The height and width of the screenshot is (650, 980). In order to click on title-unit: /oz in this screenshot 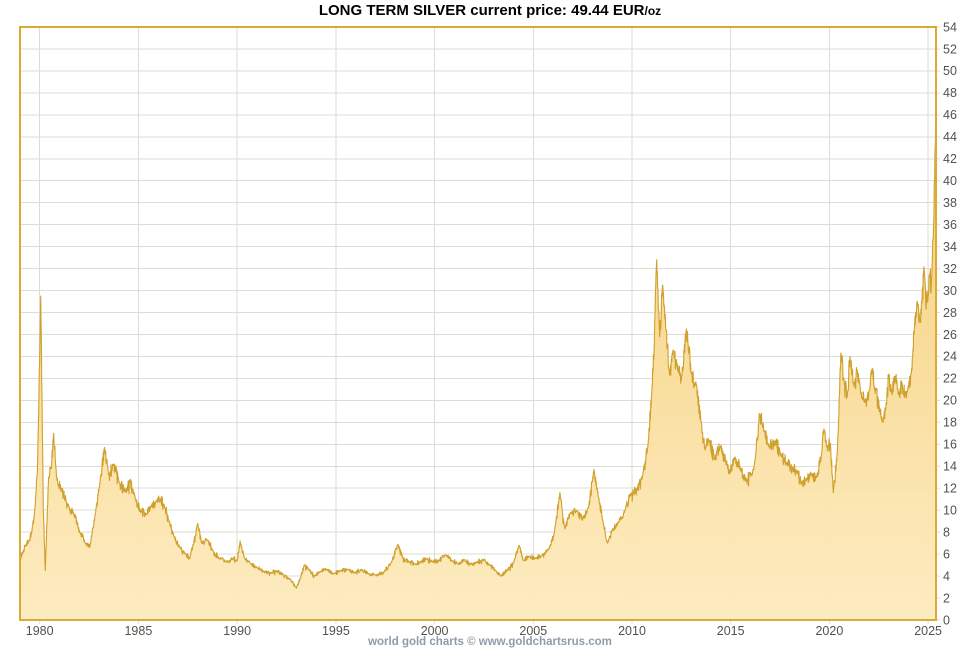, I will do `click(653, 11)`.